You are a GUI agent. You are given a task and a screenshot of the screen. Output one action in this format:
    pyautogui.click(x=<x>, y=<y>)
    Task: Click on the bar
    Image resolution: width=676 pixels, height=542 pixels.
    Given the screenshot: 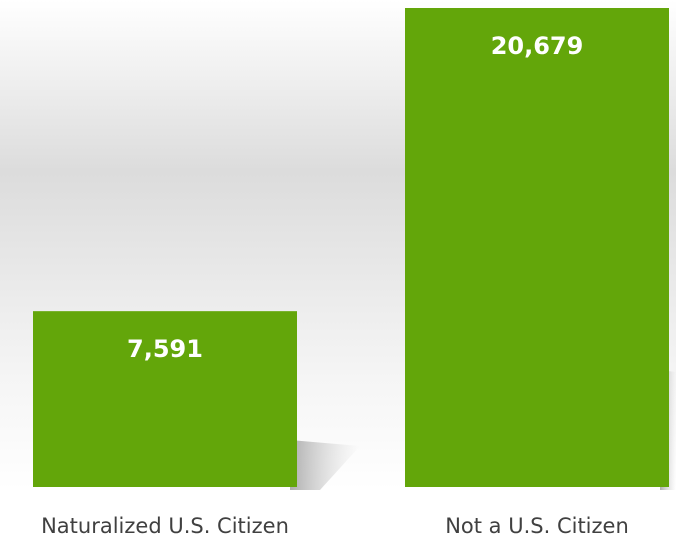 What is the action you would take?
    pyautogui.click(x=165, y=399)
    